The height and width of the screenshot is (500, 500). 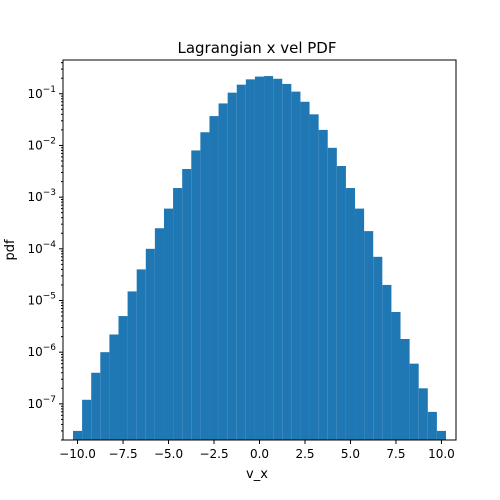 I want to click on y-tick-label: 10⁻⁶, so click(x=41, y=351).